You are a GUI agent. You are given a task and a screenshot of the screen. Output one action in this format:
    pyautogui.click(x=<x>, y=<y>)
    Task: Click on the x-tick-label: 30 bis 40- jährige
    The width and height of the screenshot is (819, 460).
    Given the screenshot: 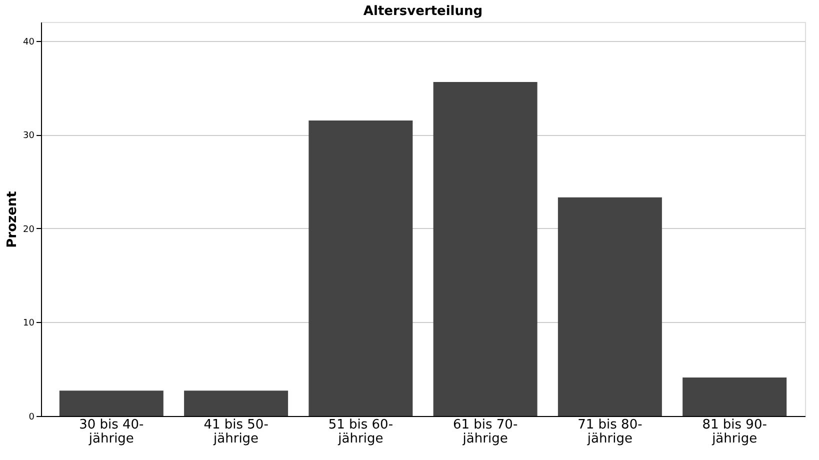 What is the action you would take?
    pyautogui.click(x=111, y=432)
    